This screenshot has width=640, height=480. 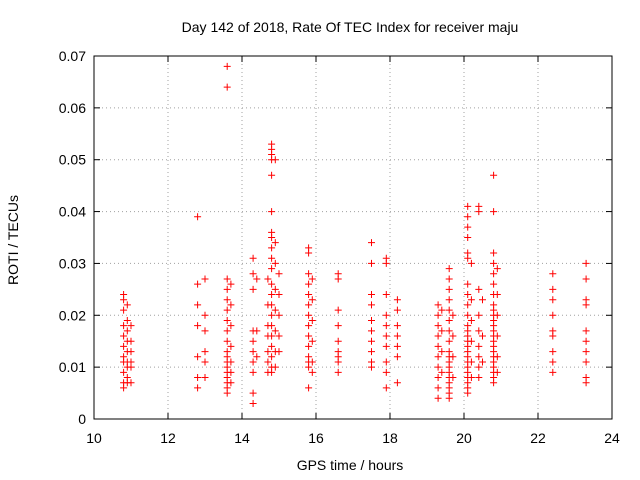 I want to click on x-tick-label: 14, so click(x=242, y=438).